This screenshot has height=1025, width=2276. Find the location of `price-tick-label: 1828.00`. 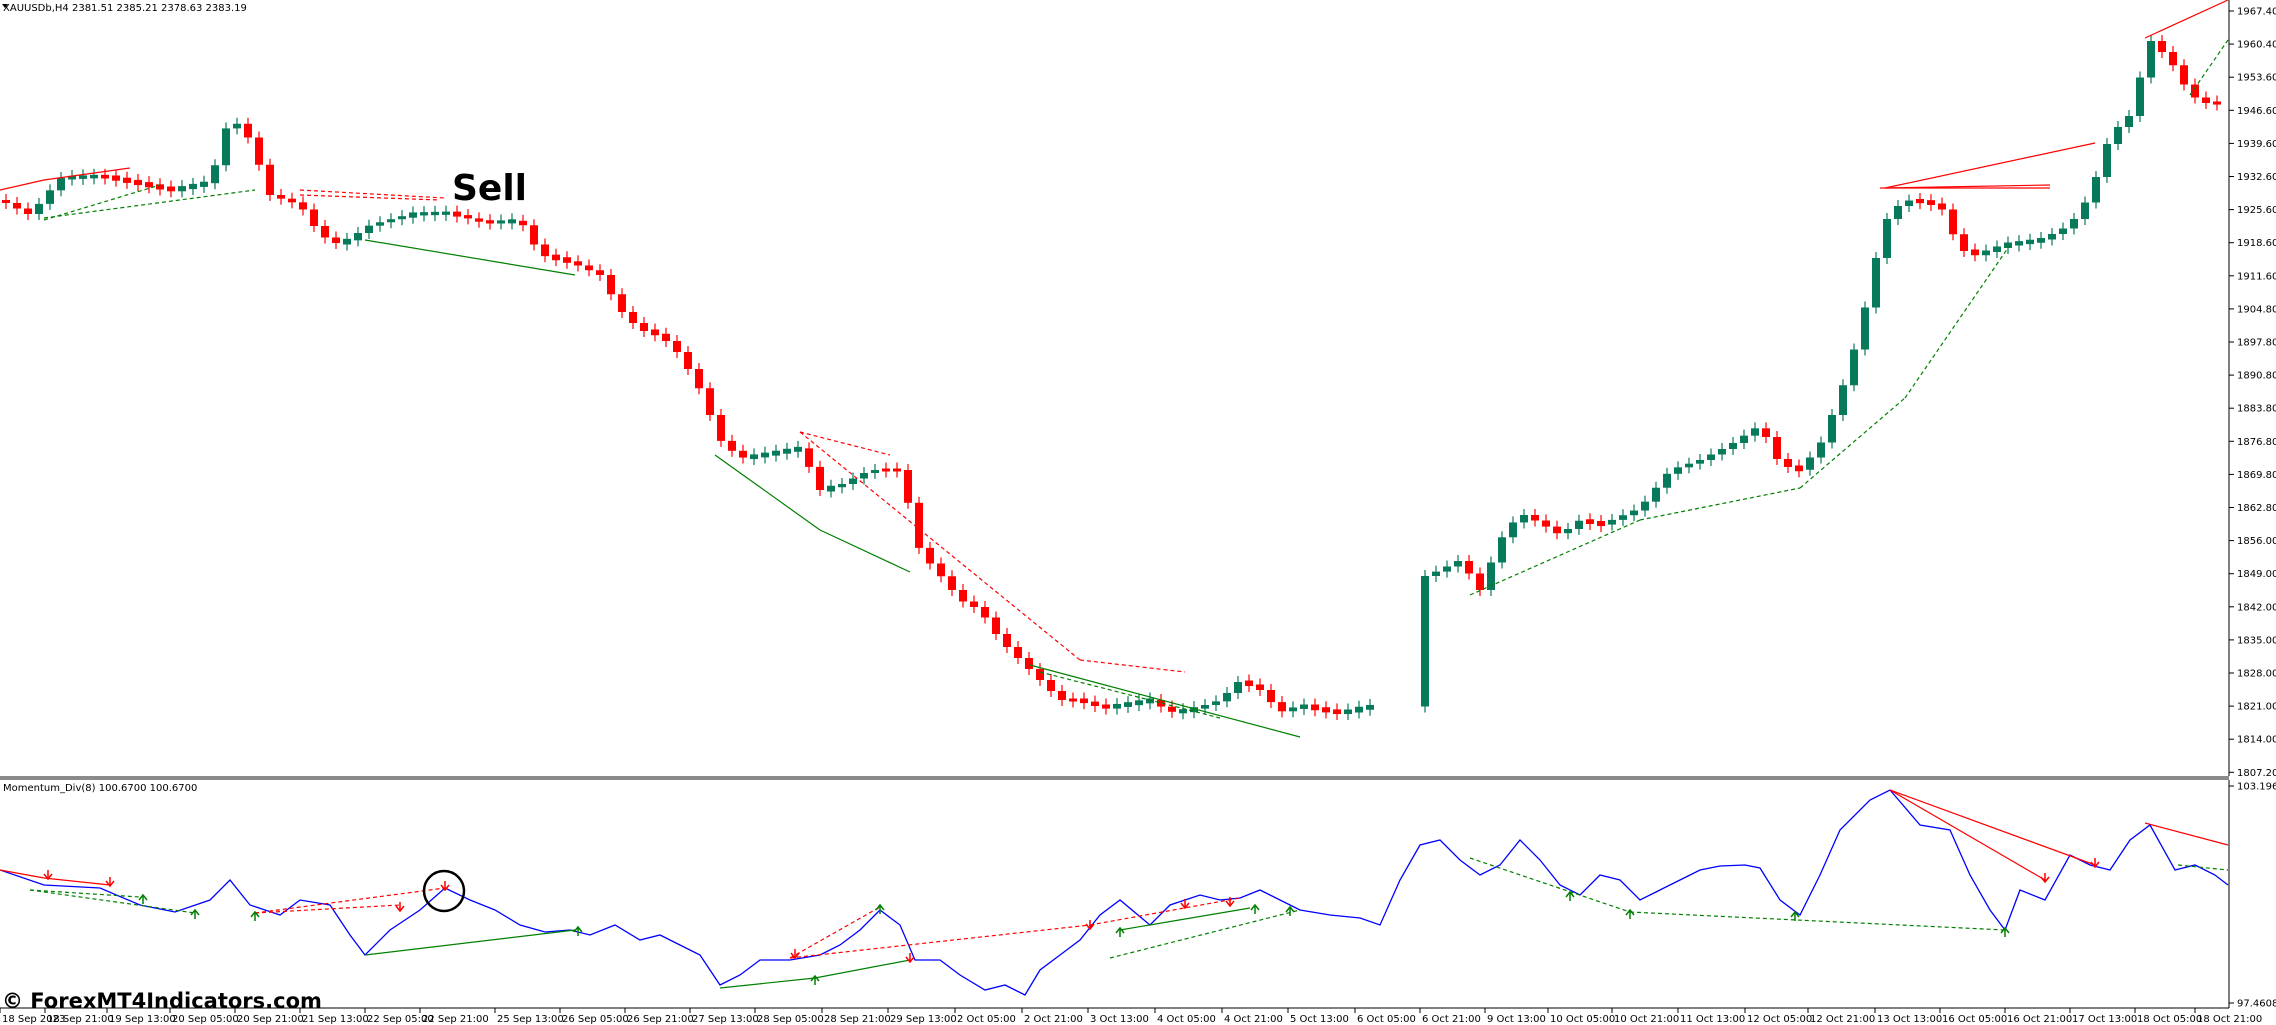

price-tick-label: 1828.00 is located at coordinates (2256, 674).